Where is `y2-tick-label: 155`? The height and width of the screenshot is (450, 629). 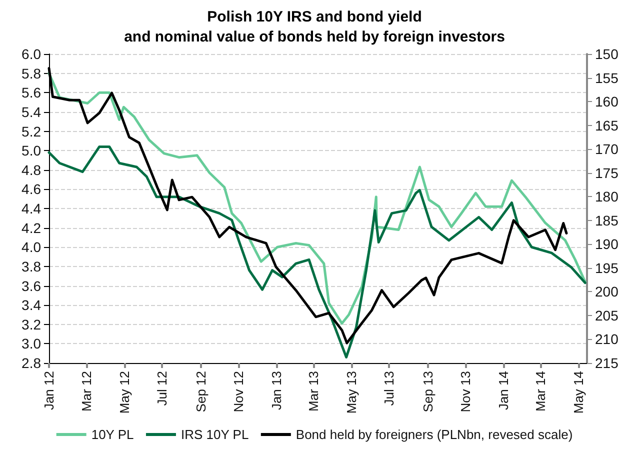
y2-tick-label: 155 is located at coordinates (607, 78).